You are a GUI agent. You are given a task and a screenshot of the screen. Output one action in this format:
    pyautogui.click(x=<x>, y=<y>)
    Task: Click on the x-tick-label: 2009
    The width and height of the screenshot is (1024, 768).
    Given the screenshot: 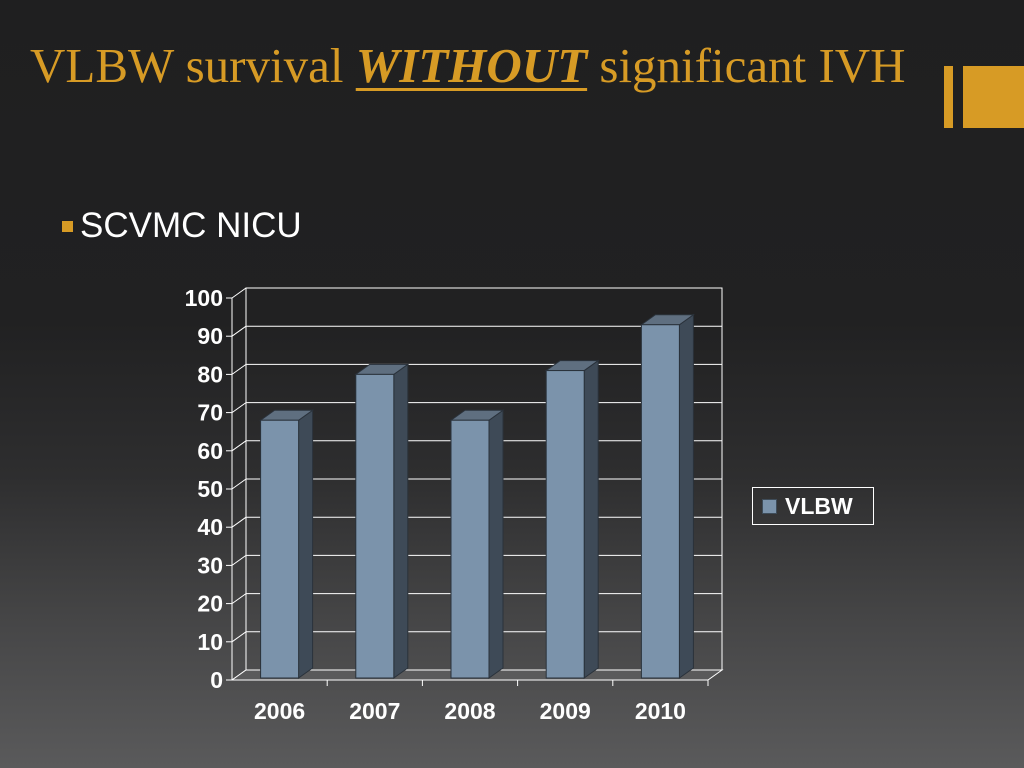 What is the action you would take?
    pyautogui.click(x=565, y=711)
    